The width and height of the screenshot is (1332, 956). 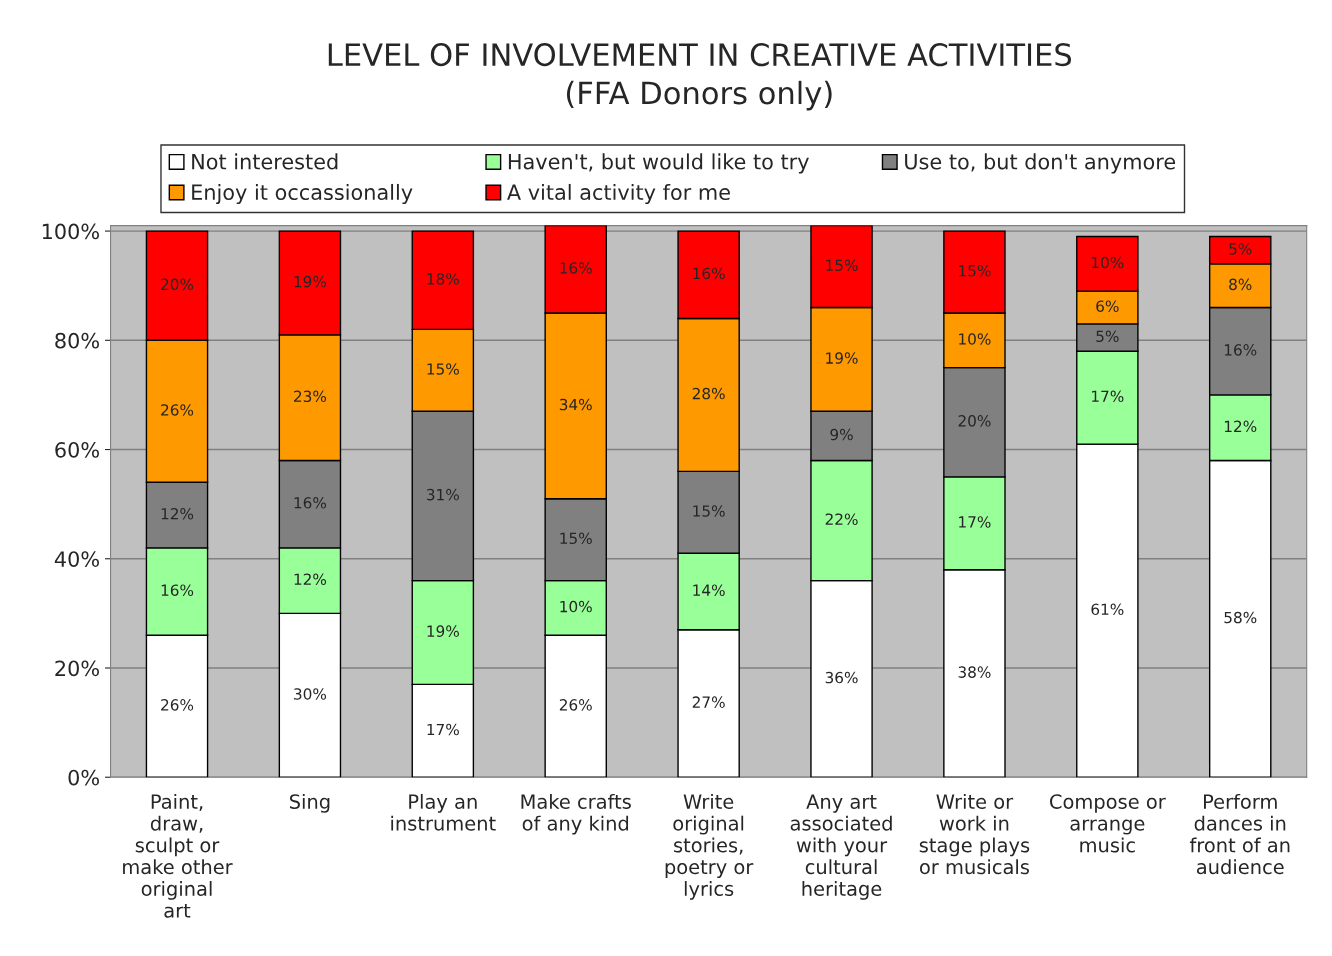 I want to click on data-label: 30%, so click(x=310, y=694).